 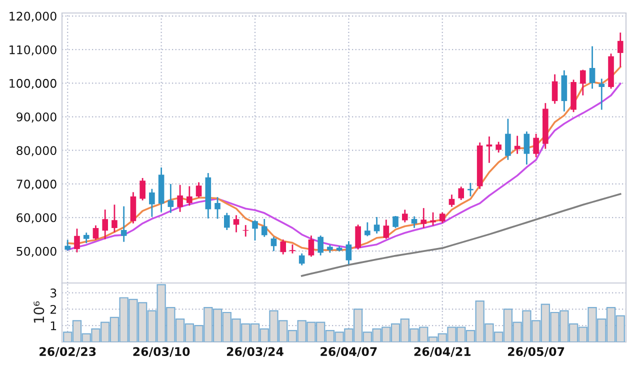 What do you see at coordinates (255, 352) in the screenshot?
I see `x-tick-label: 26/03/24` at bounding box center [255, 352].